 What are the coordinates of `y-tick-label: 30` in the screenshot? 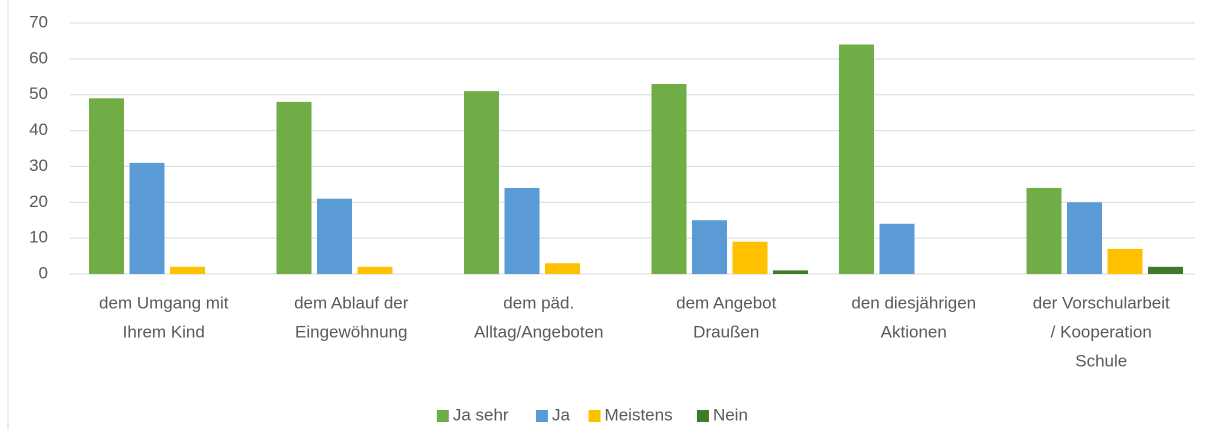 It's located at (38, 165).